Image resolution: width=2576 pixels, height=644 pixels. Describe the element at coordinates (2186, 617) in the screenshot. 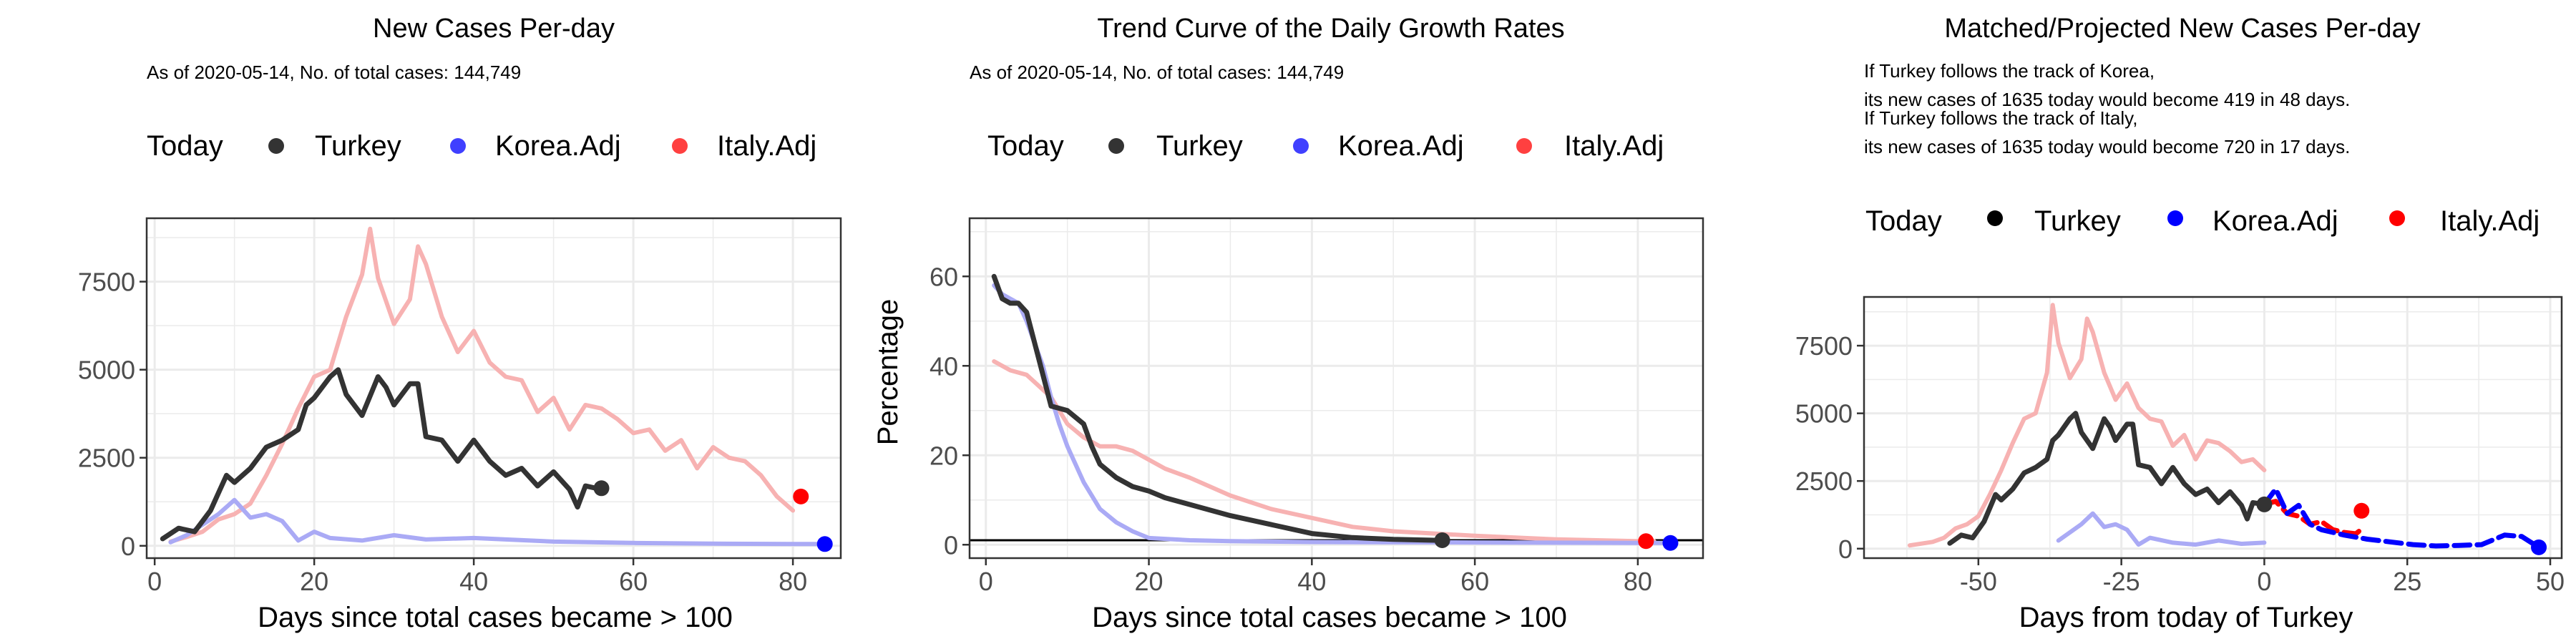

I see `x-axis-label: Days from today of Turkey` at that location.